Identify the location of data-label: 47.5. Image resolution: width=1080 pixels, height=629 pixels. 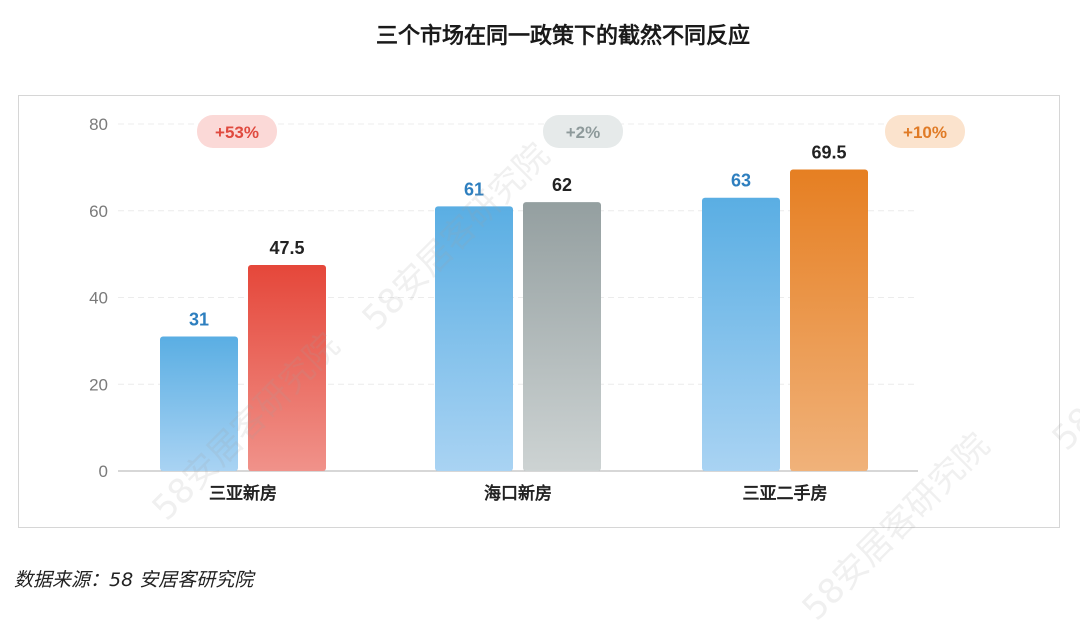
(286, 248).